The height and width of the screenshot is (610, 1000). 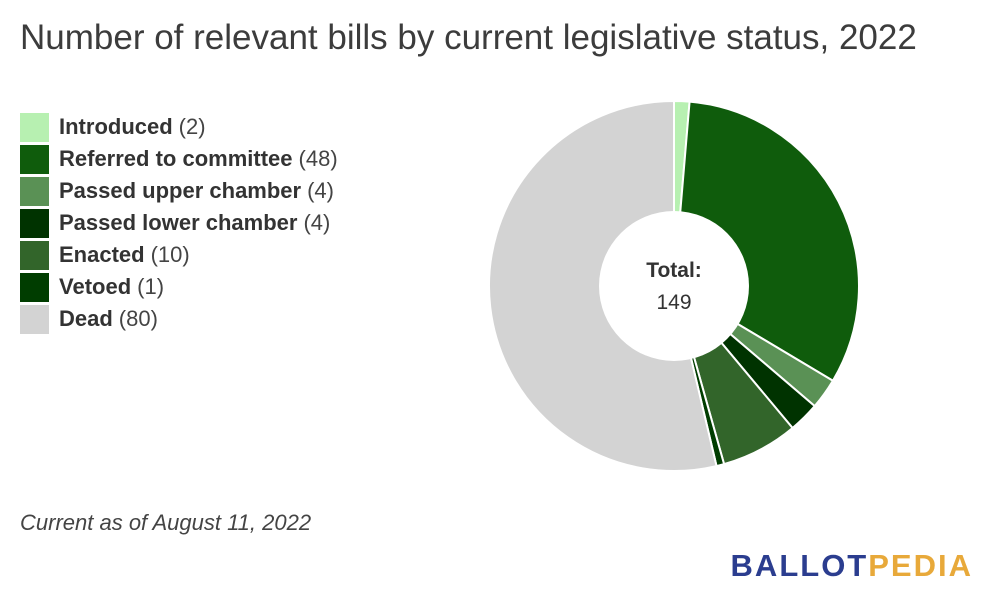 What do you see at coordinates (170, 254) in the screenshot?
I see `legend-count: (10)` at bounding box center [170, 254].